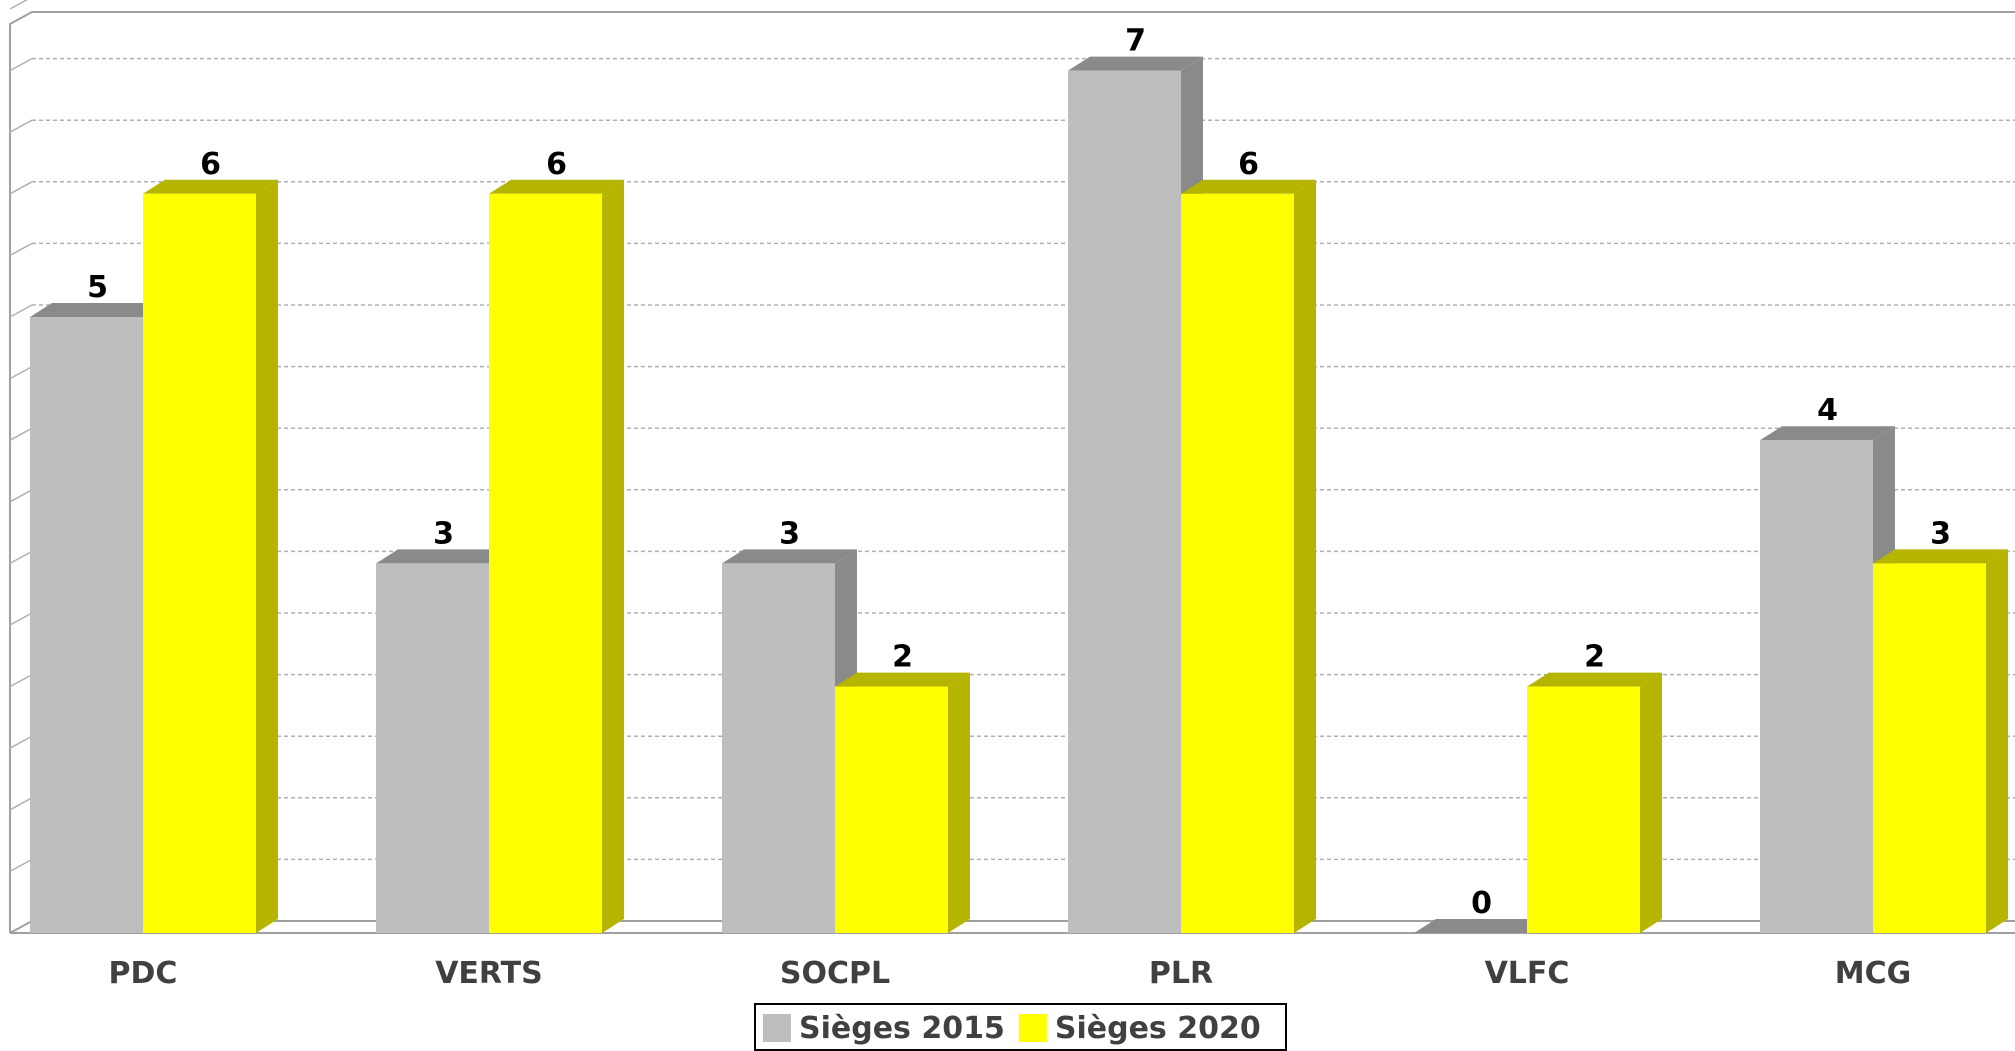 The height and width of the screenshot is (1051, 2015). Describe the element at coordinates (1158, 1028) in the screenshot. I see `legend-label: Sièges 2020` at that location.